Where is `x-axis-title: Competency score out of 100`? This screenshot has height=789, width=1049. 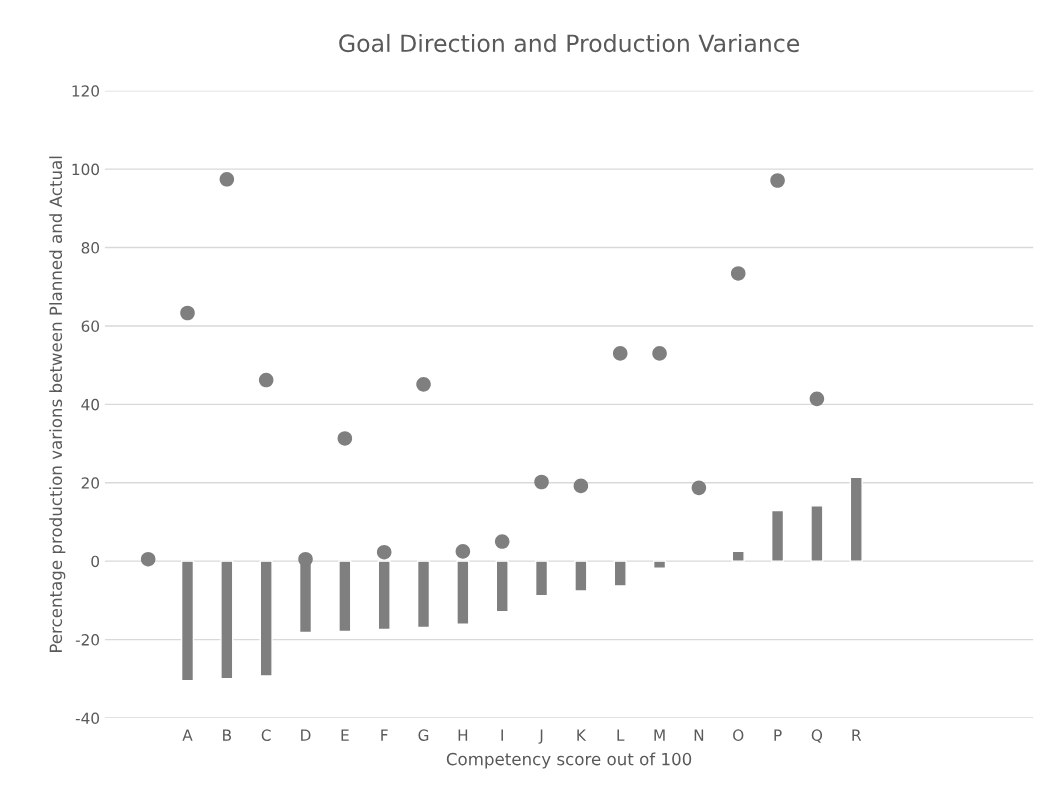 x-axis-title: Competency score out of 100 is located at coordinates (569, 760).